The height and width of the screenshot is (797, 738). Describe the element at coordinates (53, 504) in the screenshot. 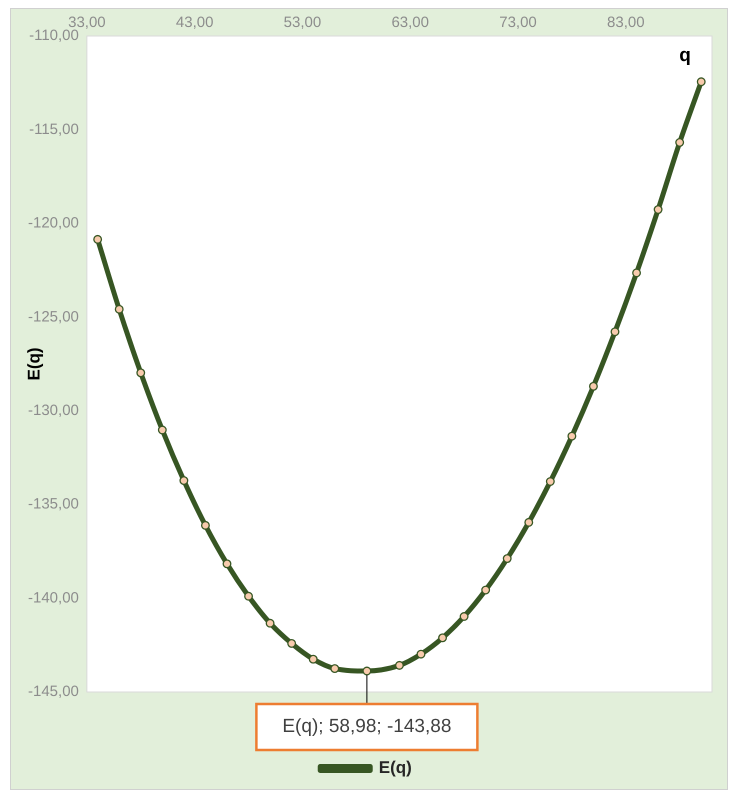

I see `y-tick-label: -135,00` at that location.